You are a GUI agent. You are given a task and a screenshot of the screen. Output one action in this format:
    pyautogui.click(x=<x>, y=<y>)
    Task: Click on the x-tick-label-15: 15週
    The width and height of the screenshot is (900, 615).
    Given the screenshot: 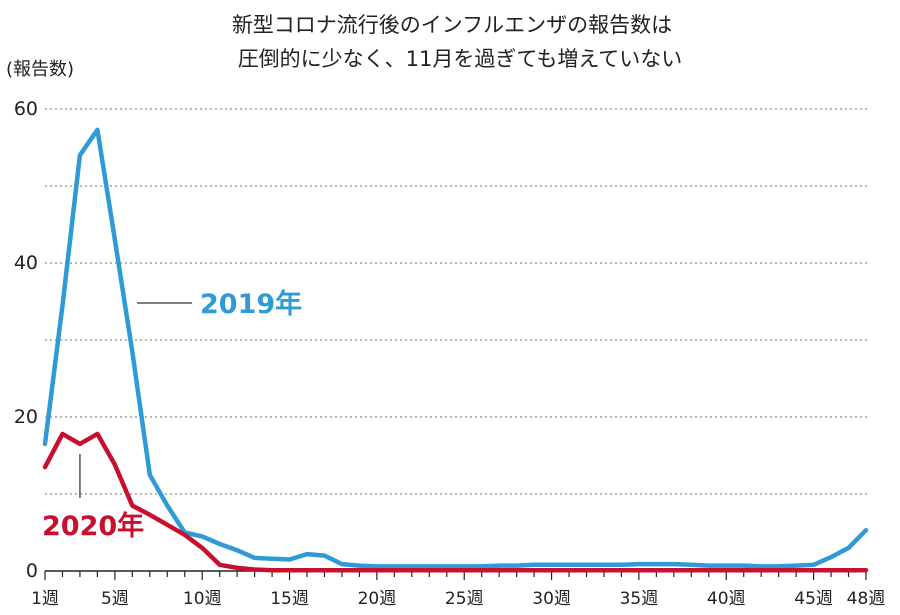 What is the action you would take?
    pyautogui.click(x=289, y=599)
    